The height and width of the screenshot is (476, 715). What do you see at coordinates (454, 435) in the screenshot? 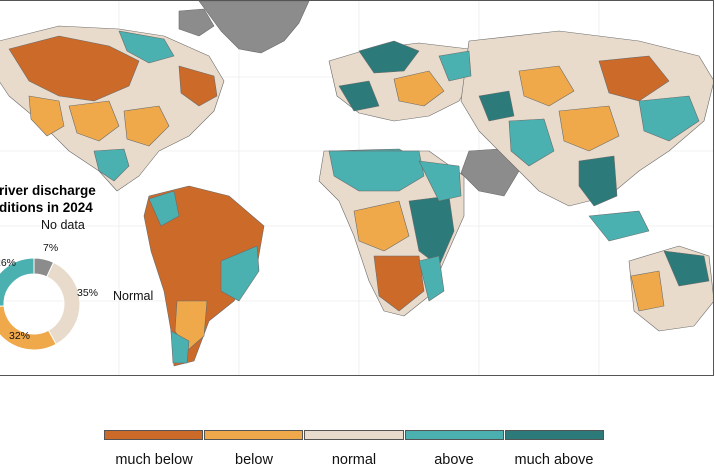
I see `legend-swatch-above` at bounding box center [454, 435].